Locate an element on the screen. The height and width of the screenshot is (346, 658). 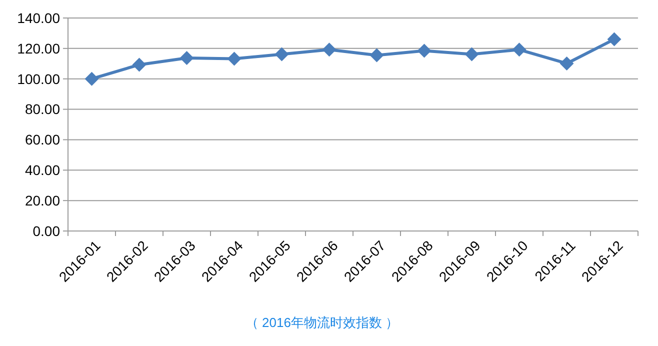
y-tick-label: 80.00 is located at coordinates (42, 109).